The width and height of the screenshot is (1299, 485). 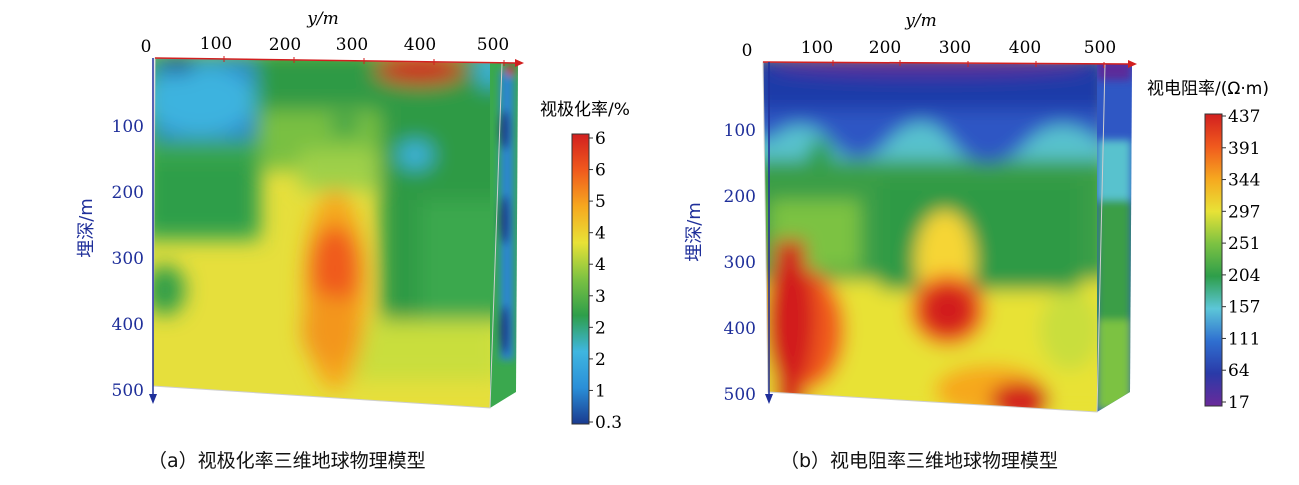 I want to click on panel-a-colorbar-title: 视极化率/%, so click(x=585, y=110).